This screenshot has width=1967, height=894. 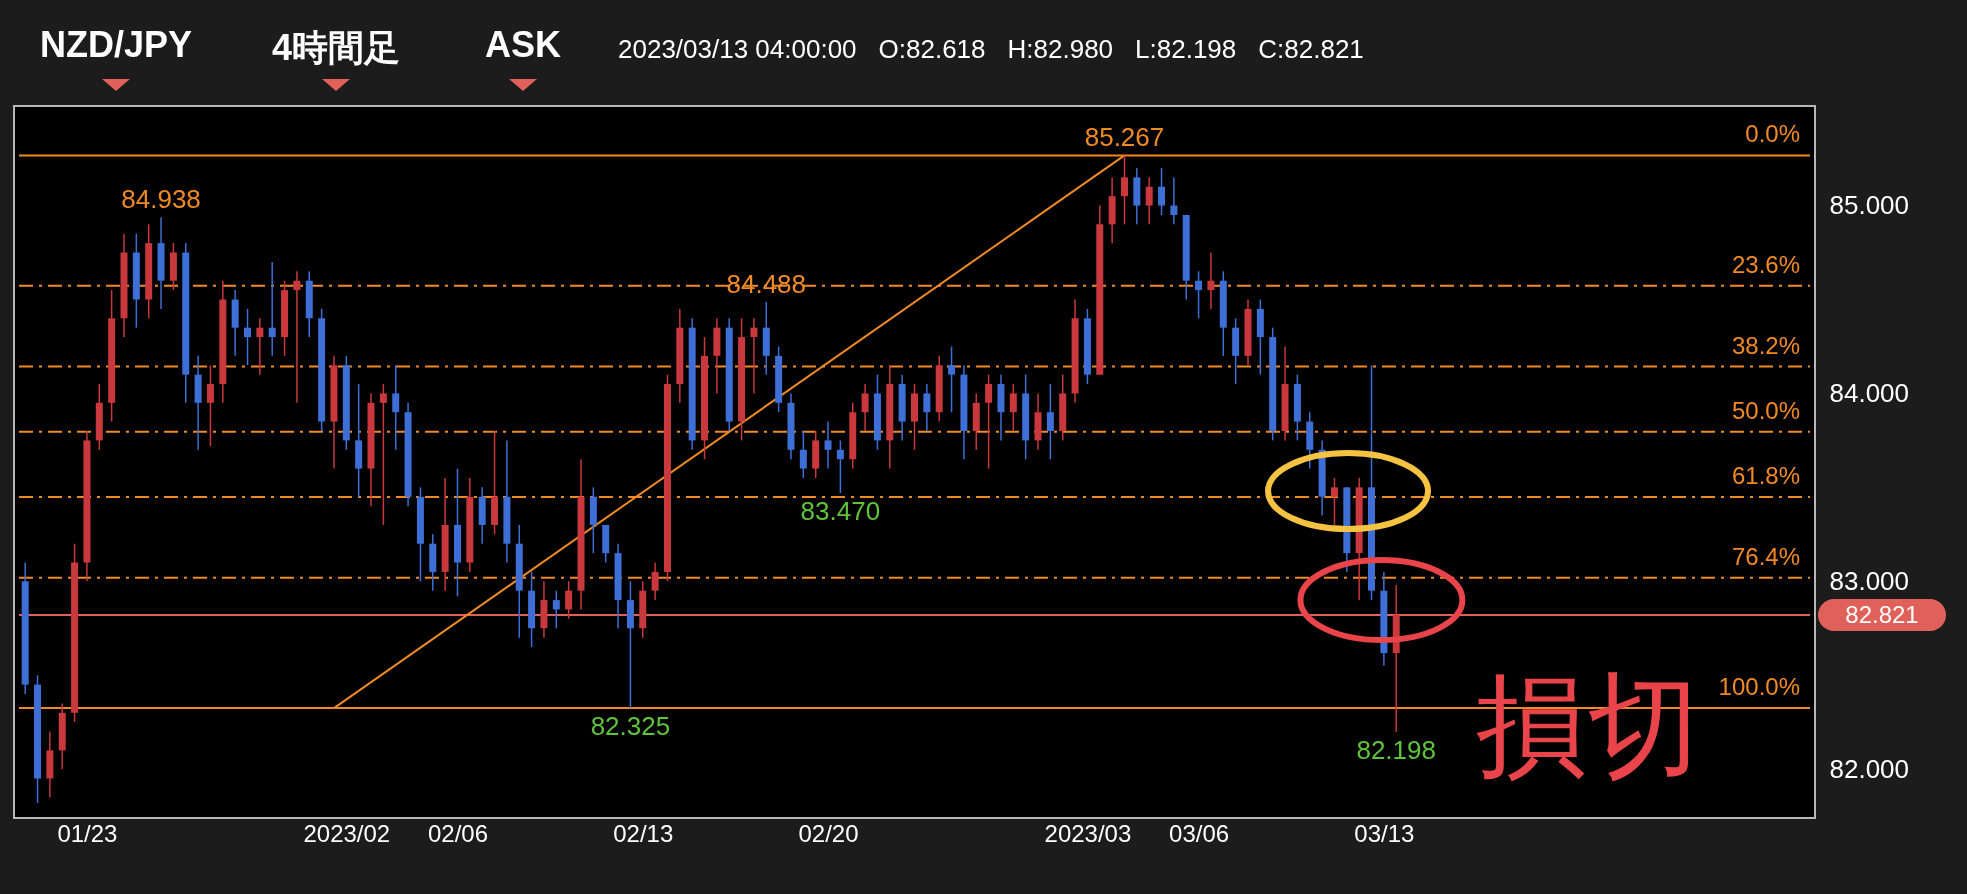 I want to click on x-tick-label: 2023/03, so click(x=1088, y=833).